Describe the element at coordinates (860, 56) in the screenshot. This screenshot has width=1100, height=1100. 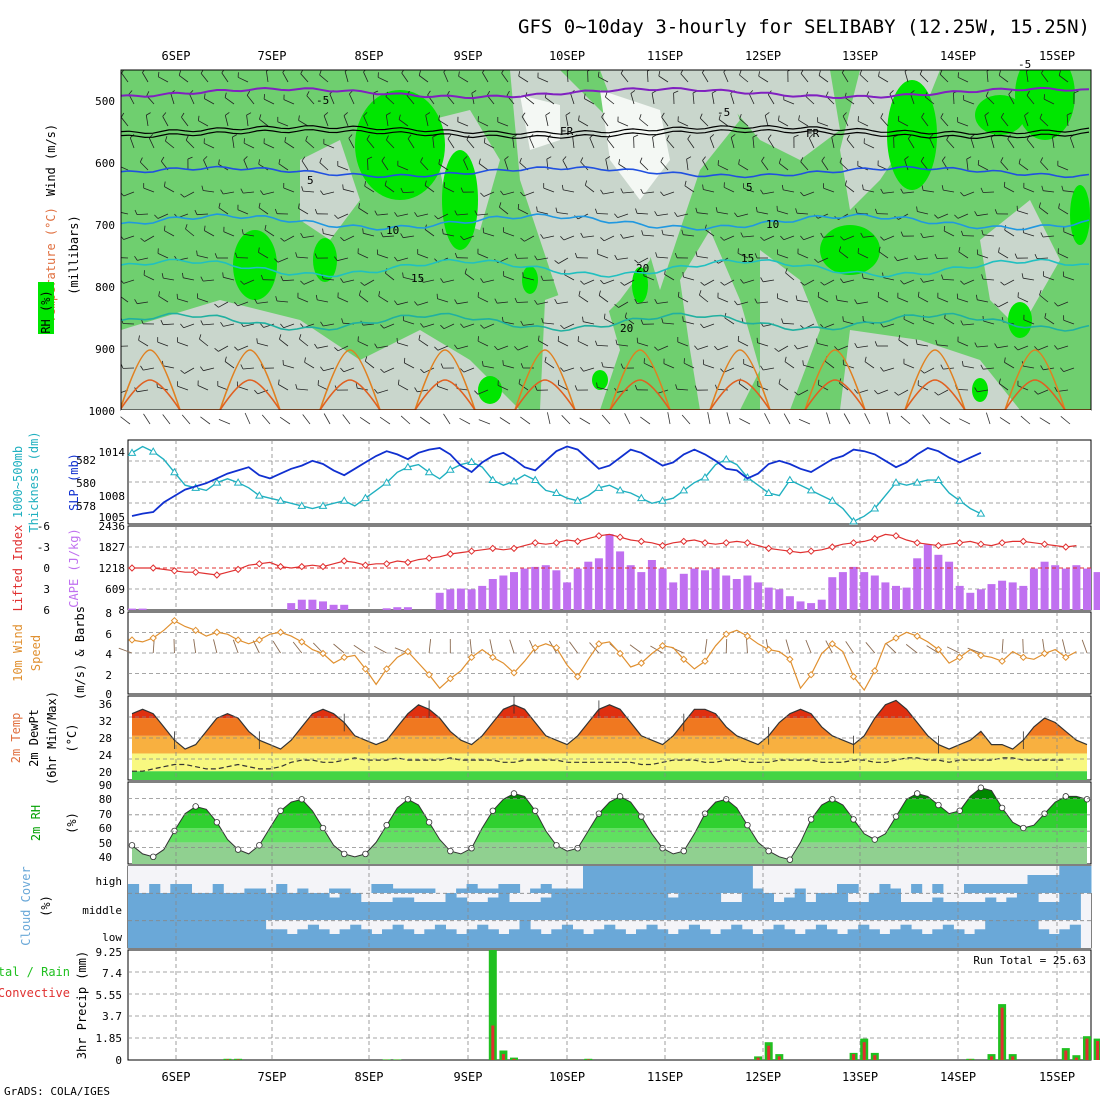
I see `date-label-top: 13SEP` at that location.